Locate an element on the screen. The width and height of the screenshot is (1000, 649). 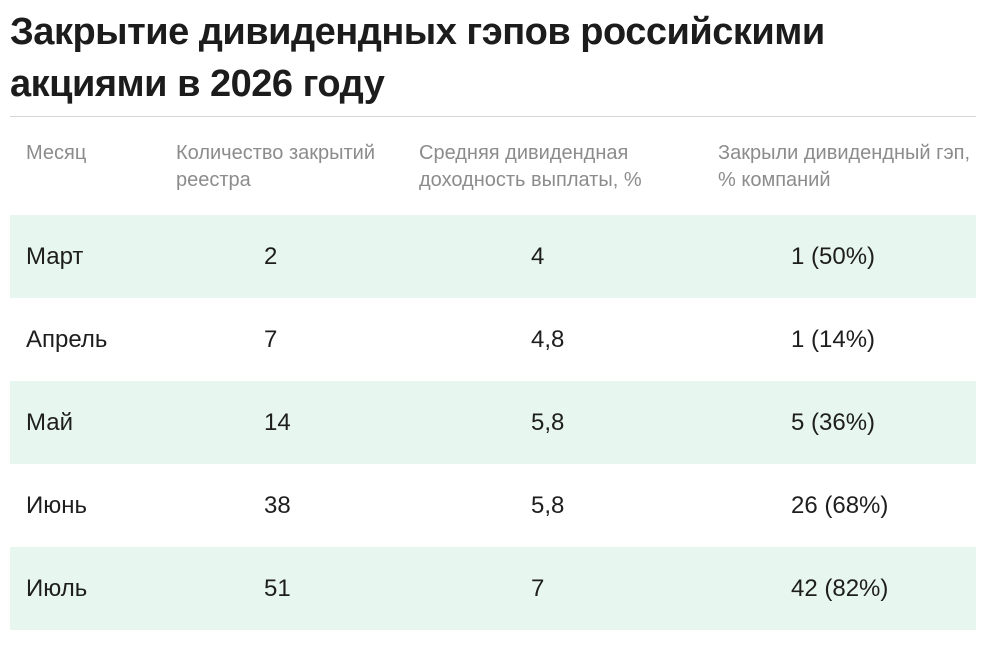
table-row: Июль 51 7 42 (82%) is located at coordinates (493, 588).